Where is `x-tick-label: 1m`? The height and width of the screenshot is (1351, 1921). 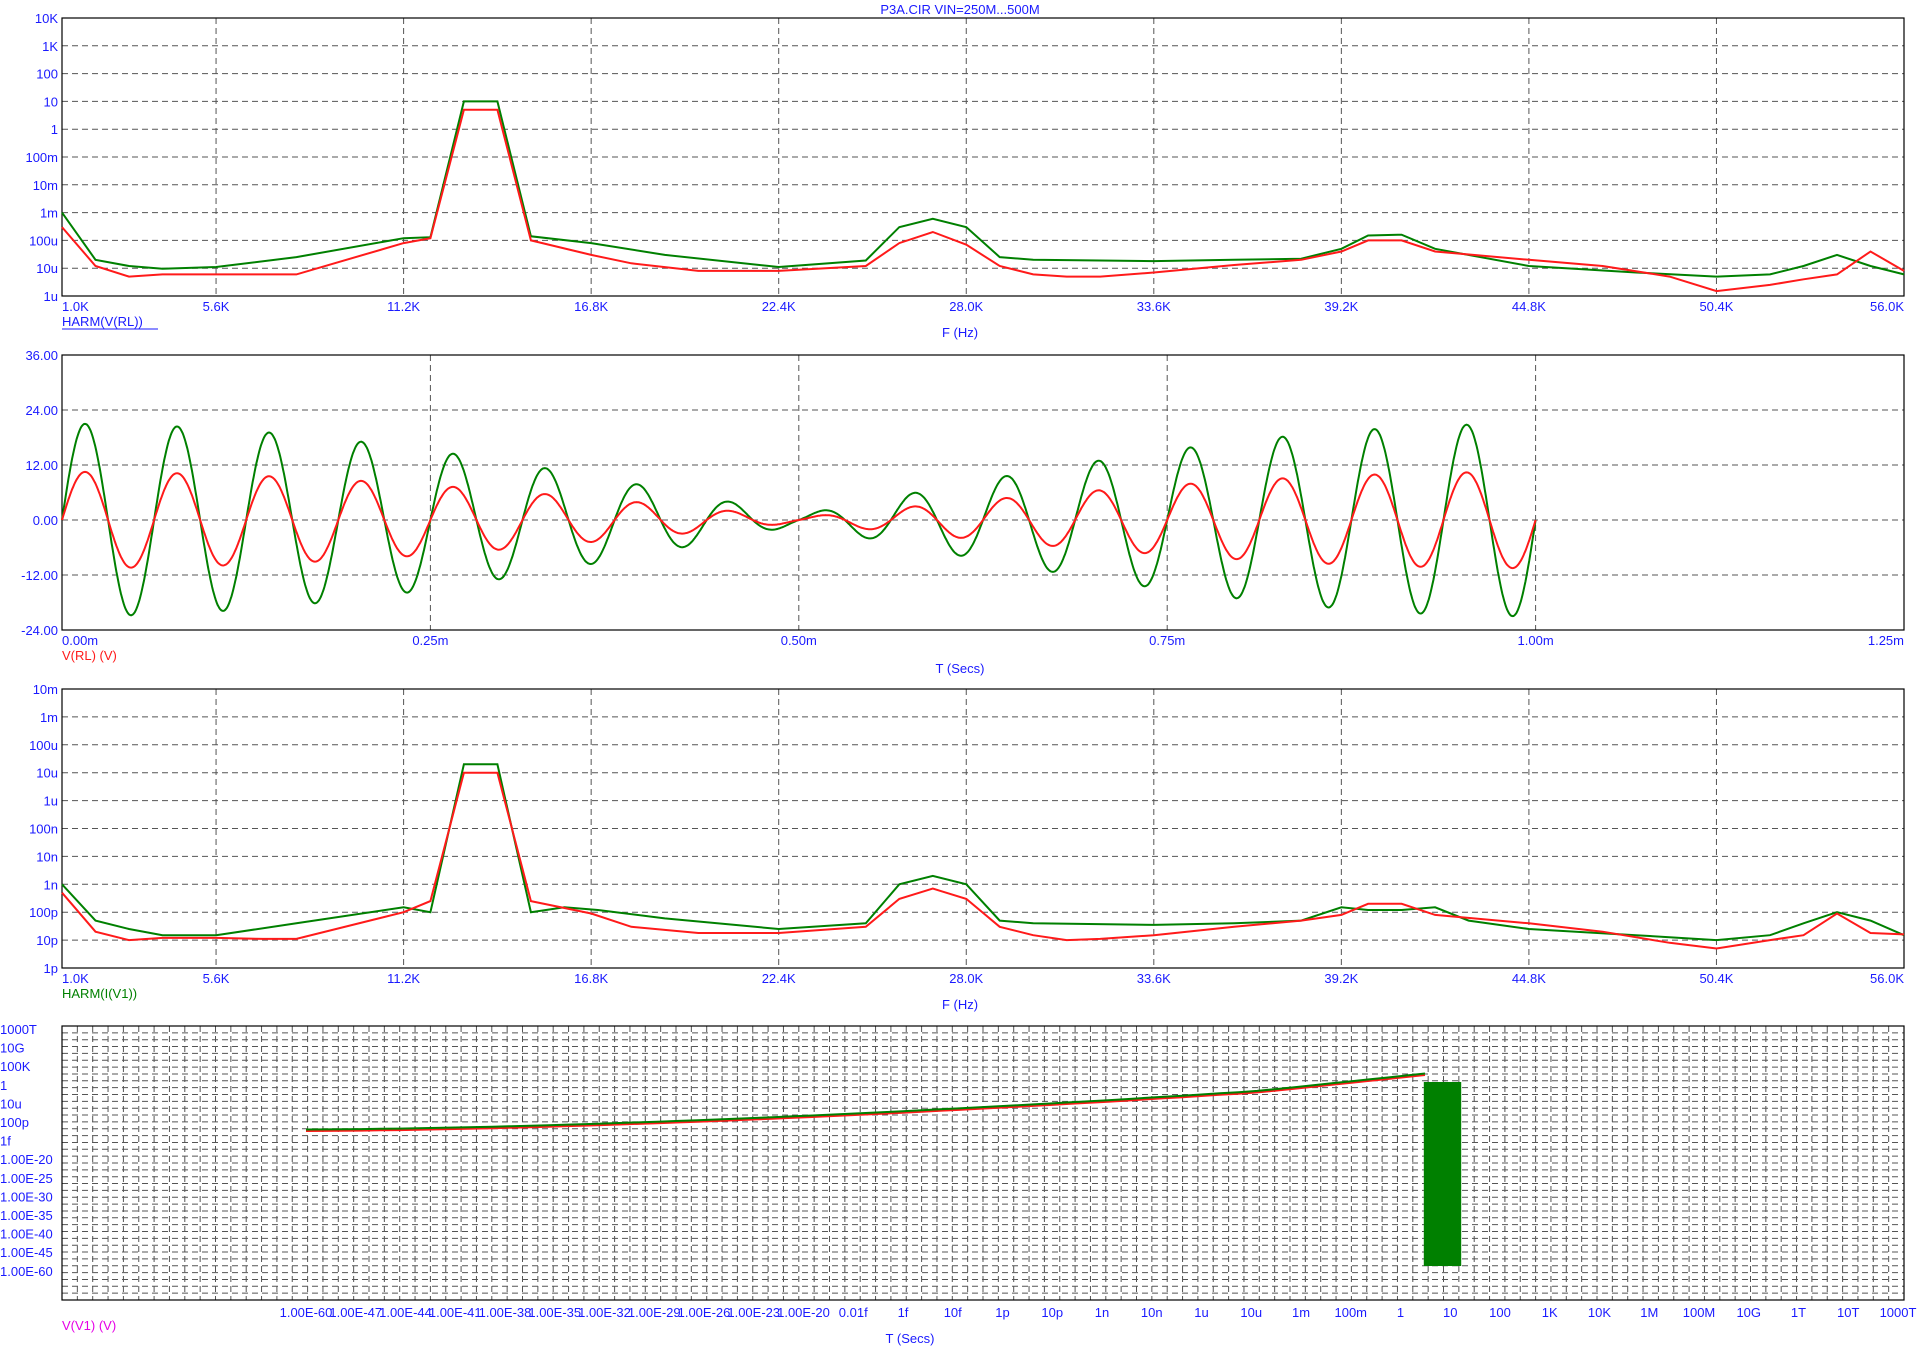
x-tick-label: 1m is located at coordinates (1301, 1312).